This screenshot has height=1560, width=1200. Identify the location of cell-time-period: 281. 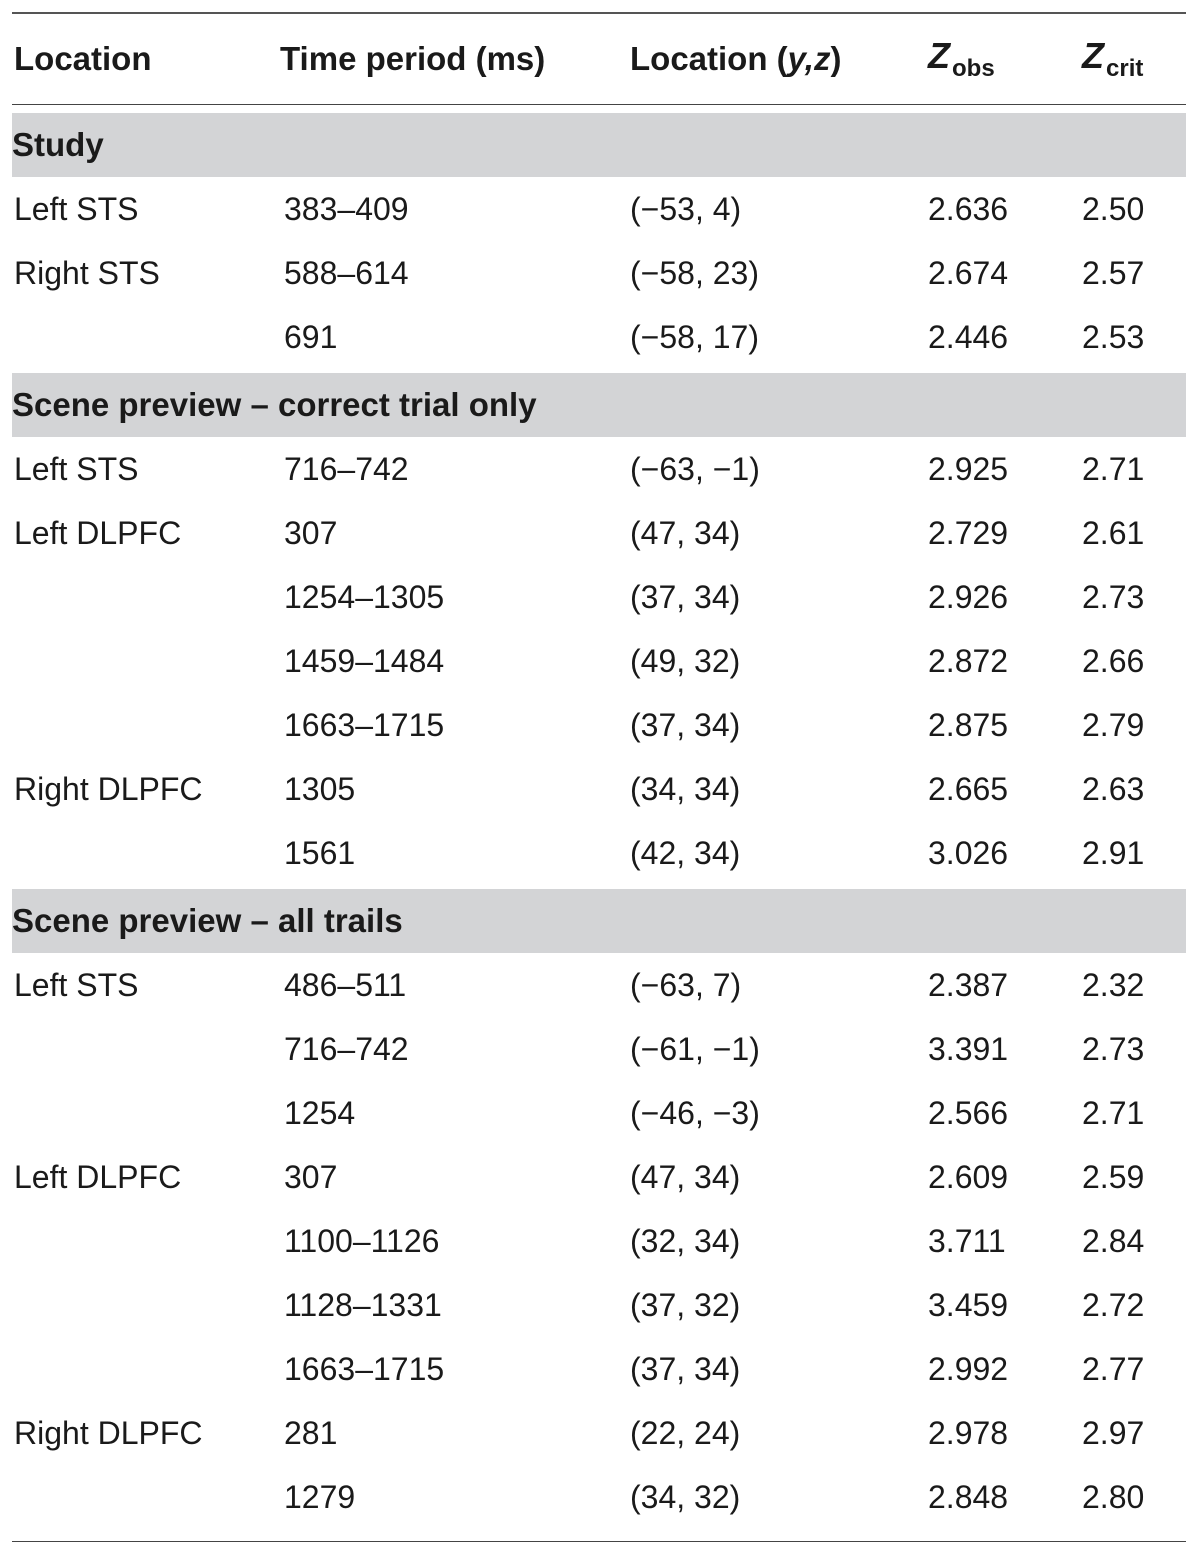
(311, 1432).